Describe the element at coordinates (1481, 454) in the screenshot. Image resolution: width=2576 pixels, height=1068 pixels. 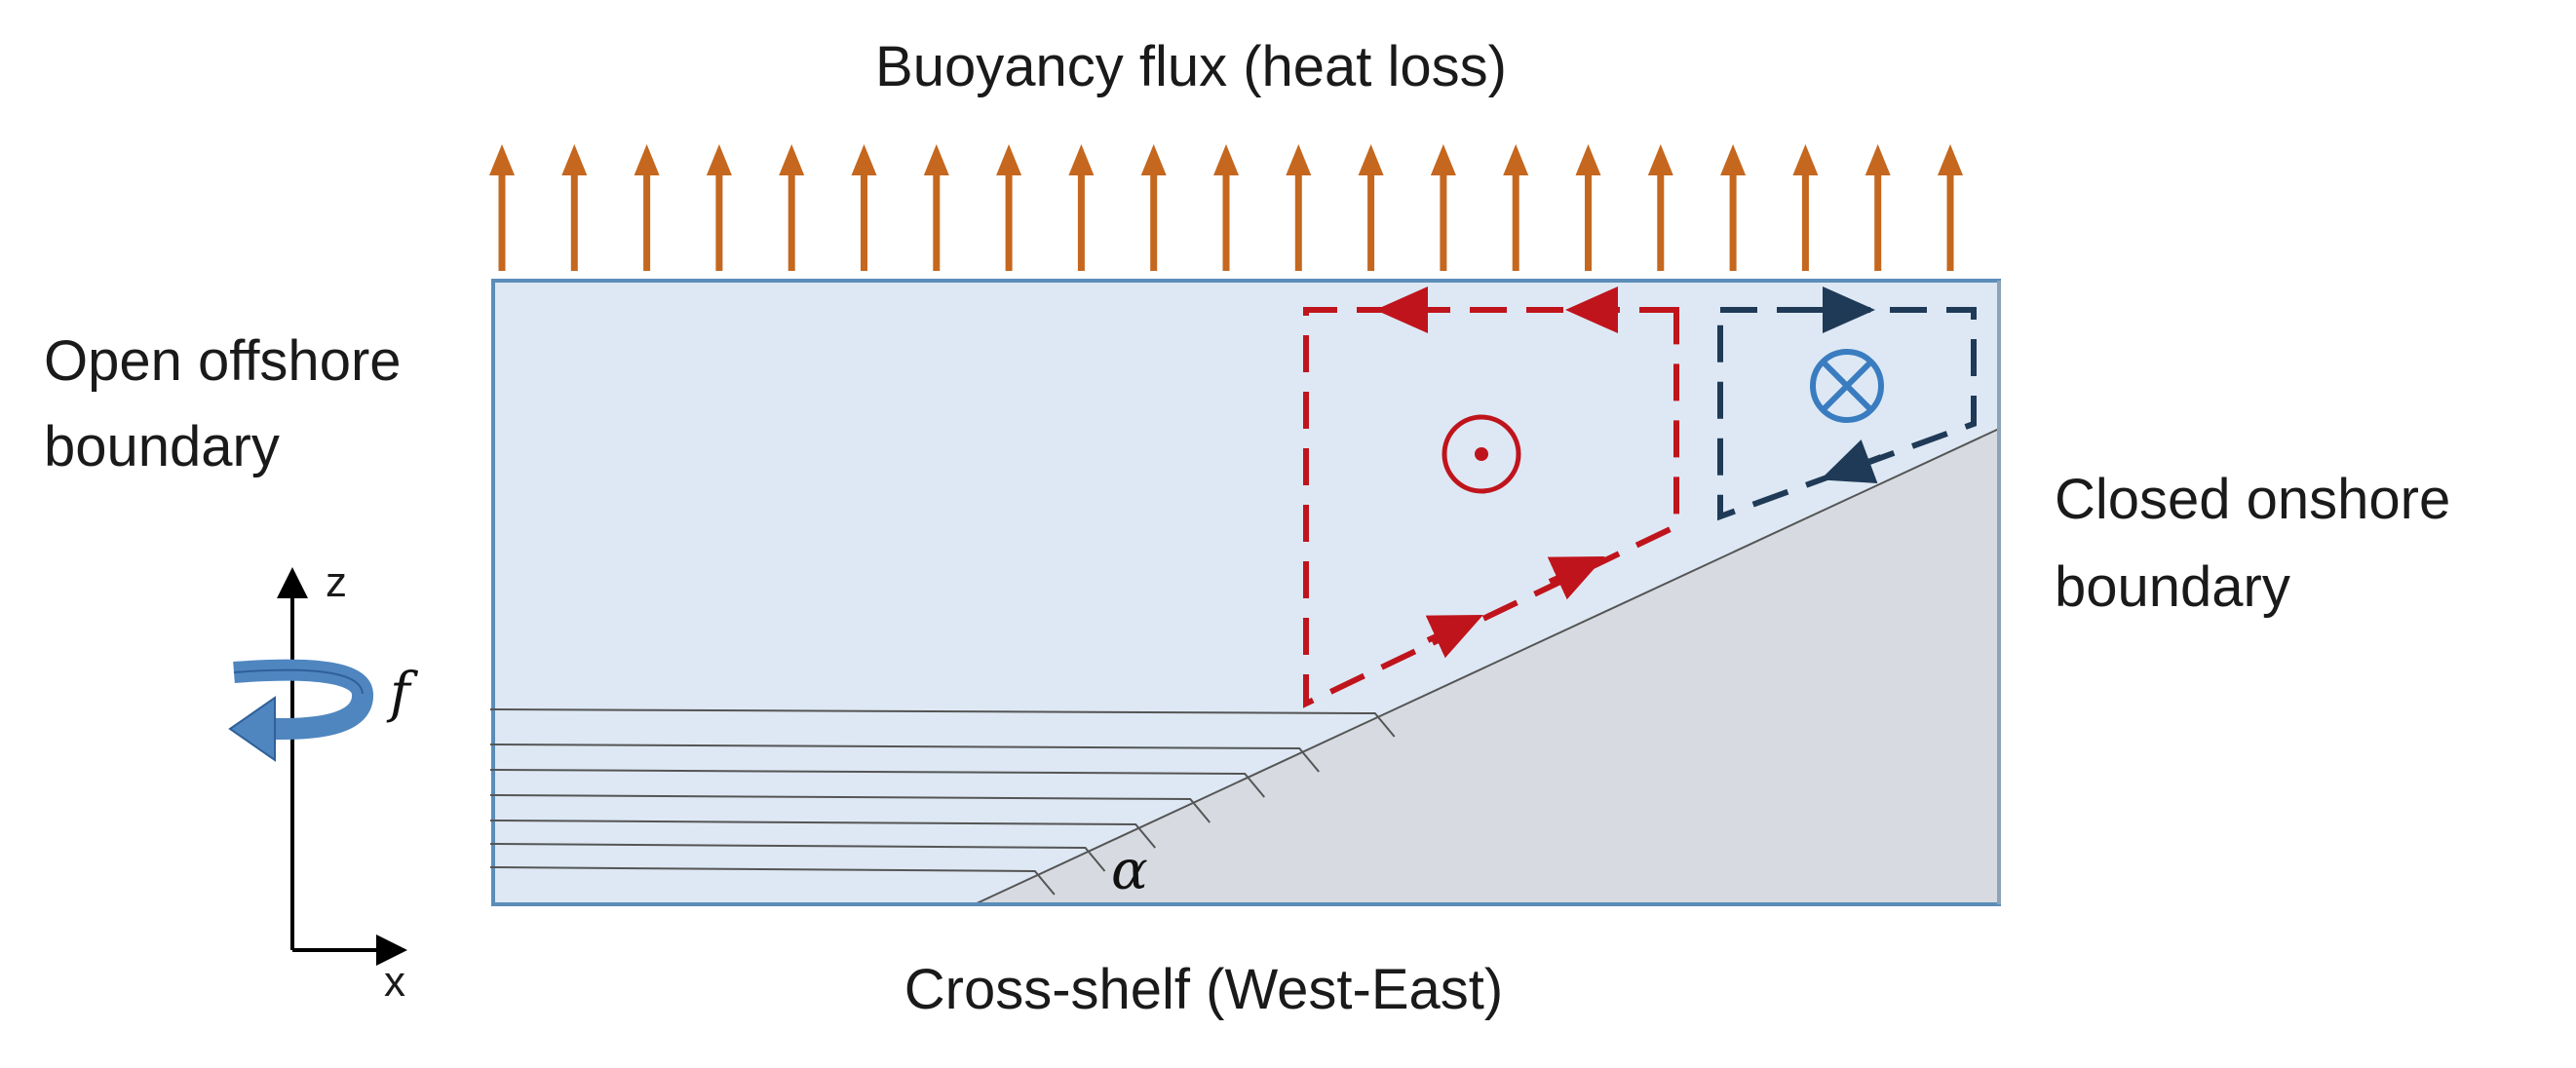
I see `circle-dot-icon` at that location.